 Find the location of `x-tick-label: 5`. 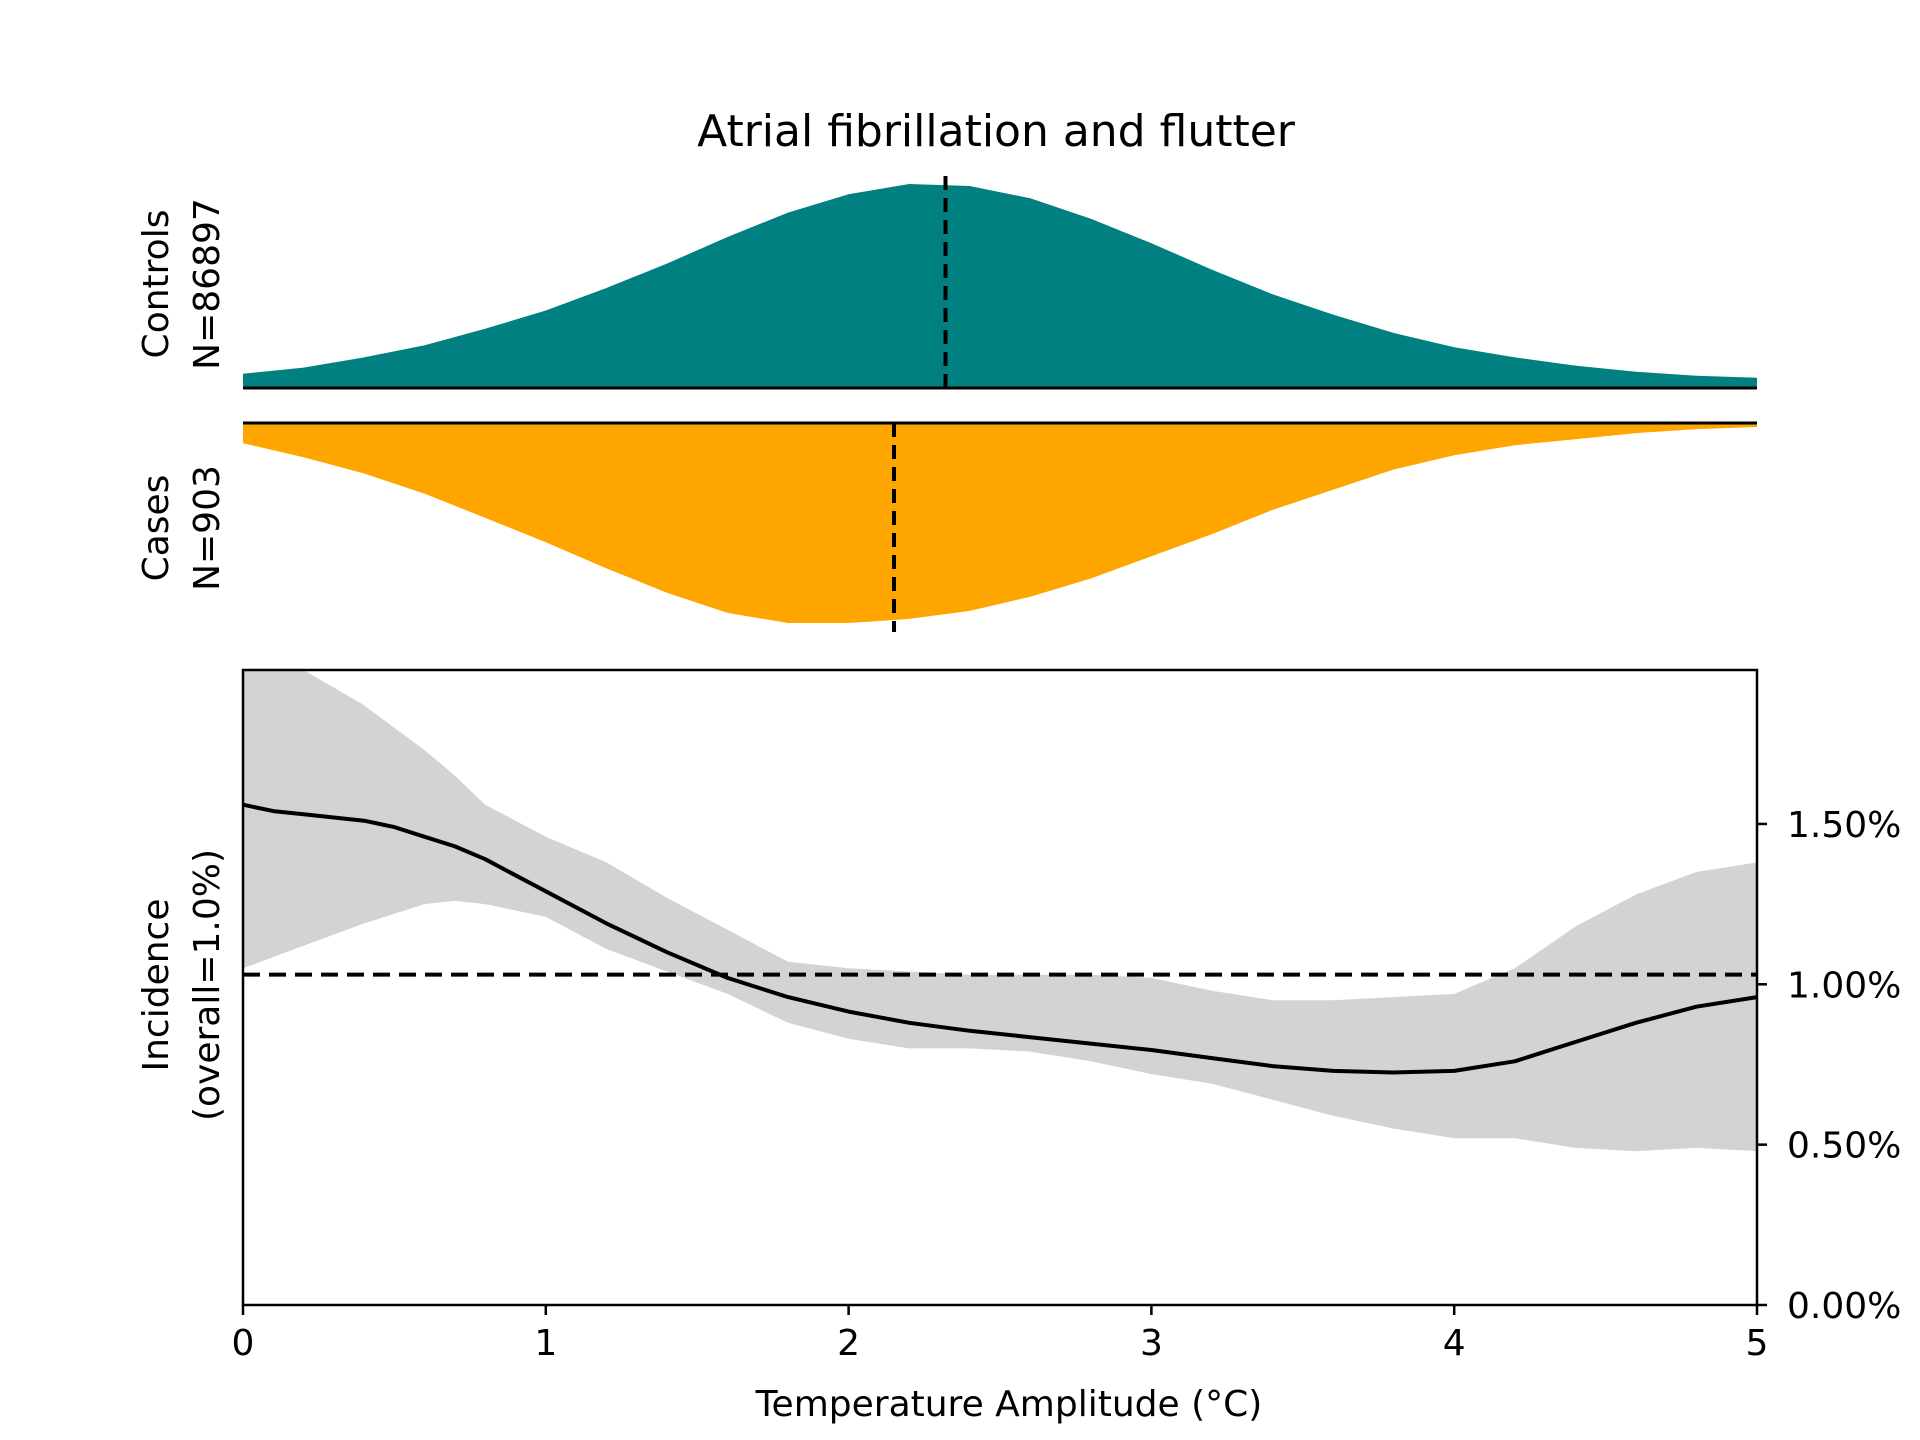

x-tick-label: 5 is located at coordinates (1757, 1343).